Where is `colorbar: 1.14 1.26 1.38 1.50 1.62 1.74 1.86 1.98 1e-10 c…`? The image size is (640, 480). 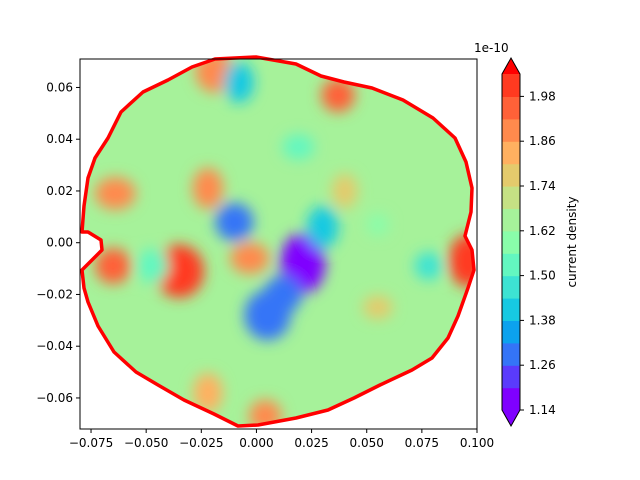
colorbar: 1.14 1.26 1.38 1.50 1.62 1.74 1.86 1.98 1e-10 c… is located at coordinates (526, 234).